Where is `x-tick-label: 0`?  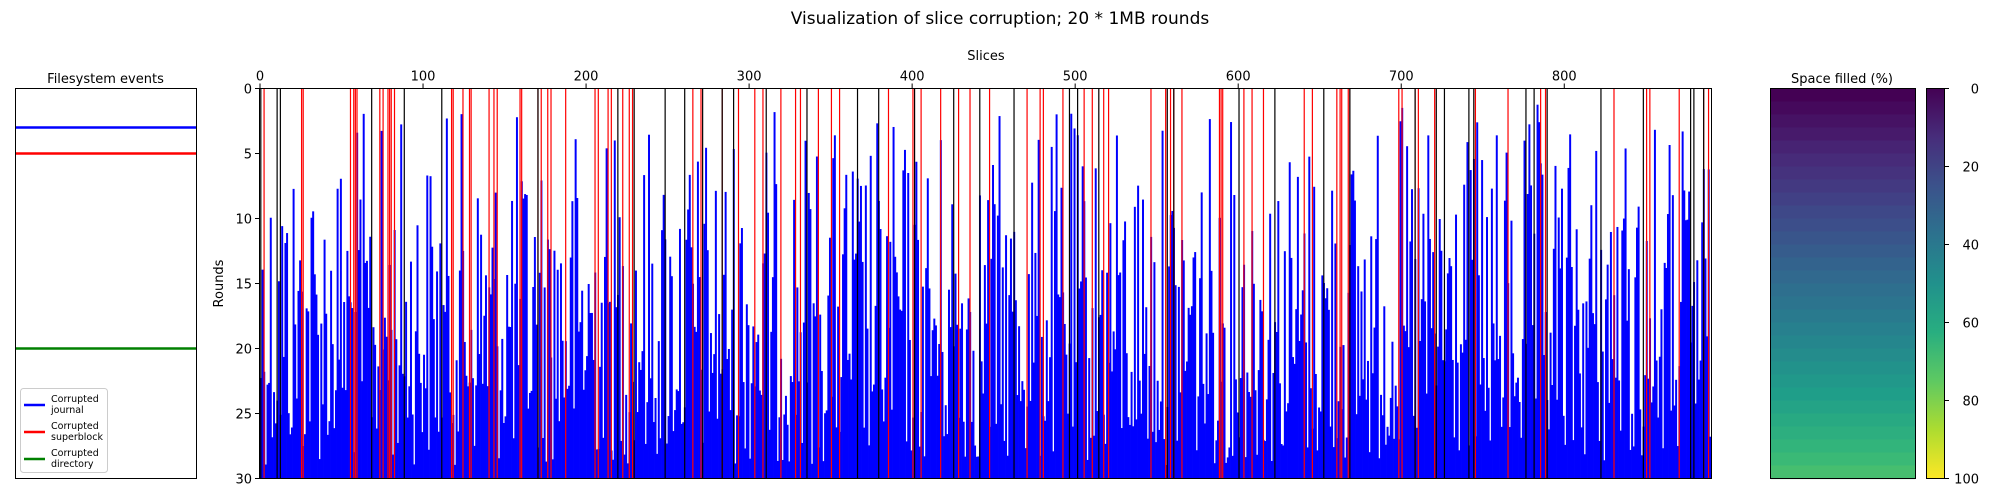 x-tick-label: 0 is located at coordinates (260, 77).